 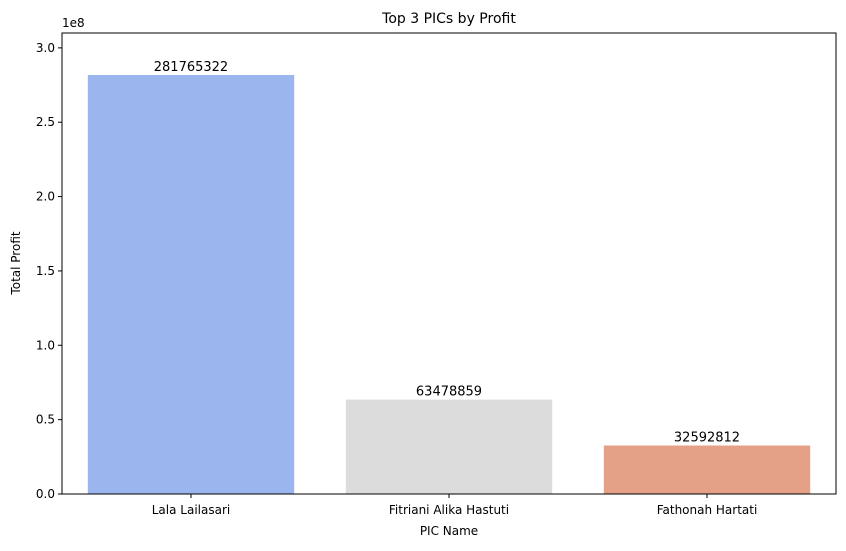 I want to click on y-tick-label: 2.5, so click(x=45, y=122).